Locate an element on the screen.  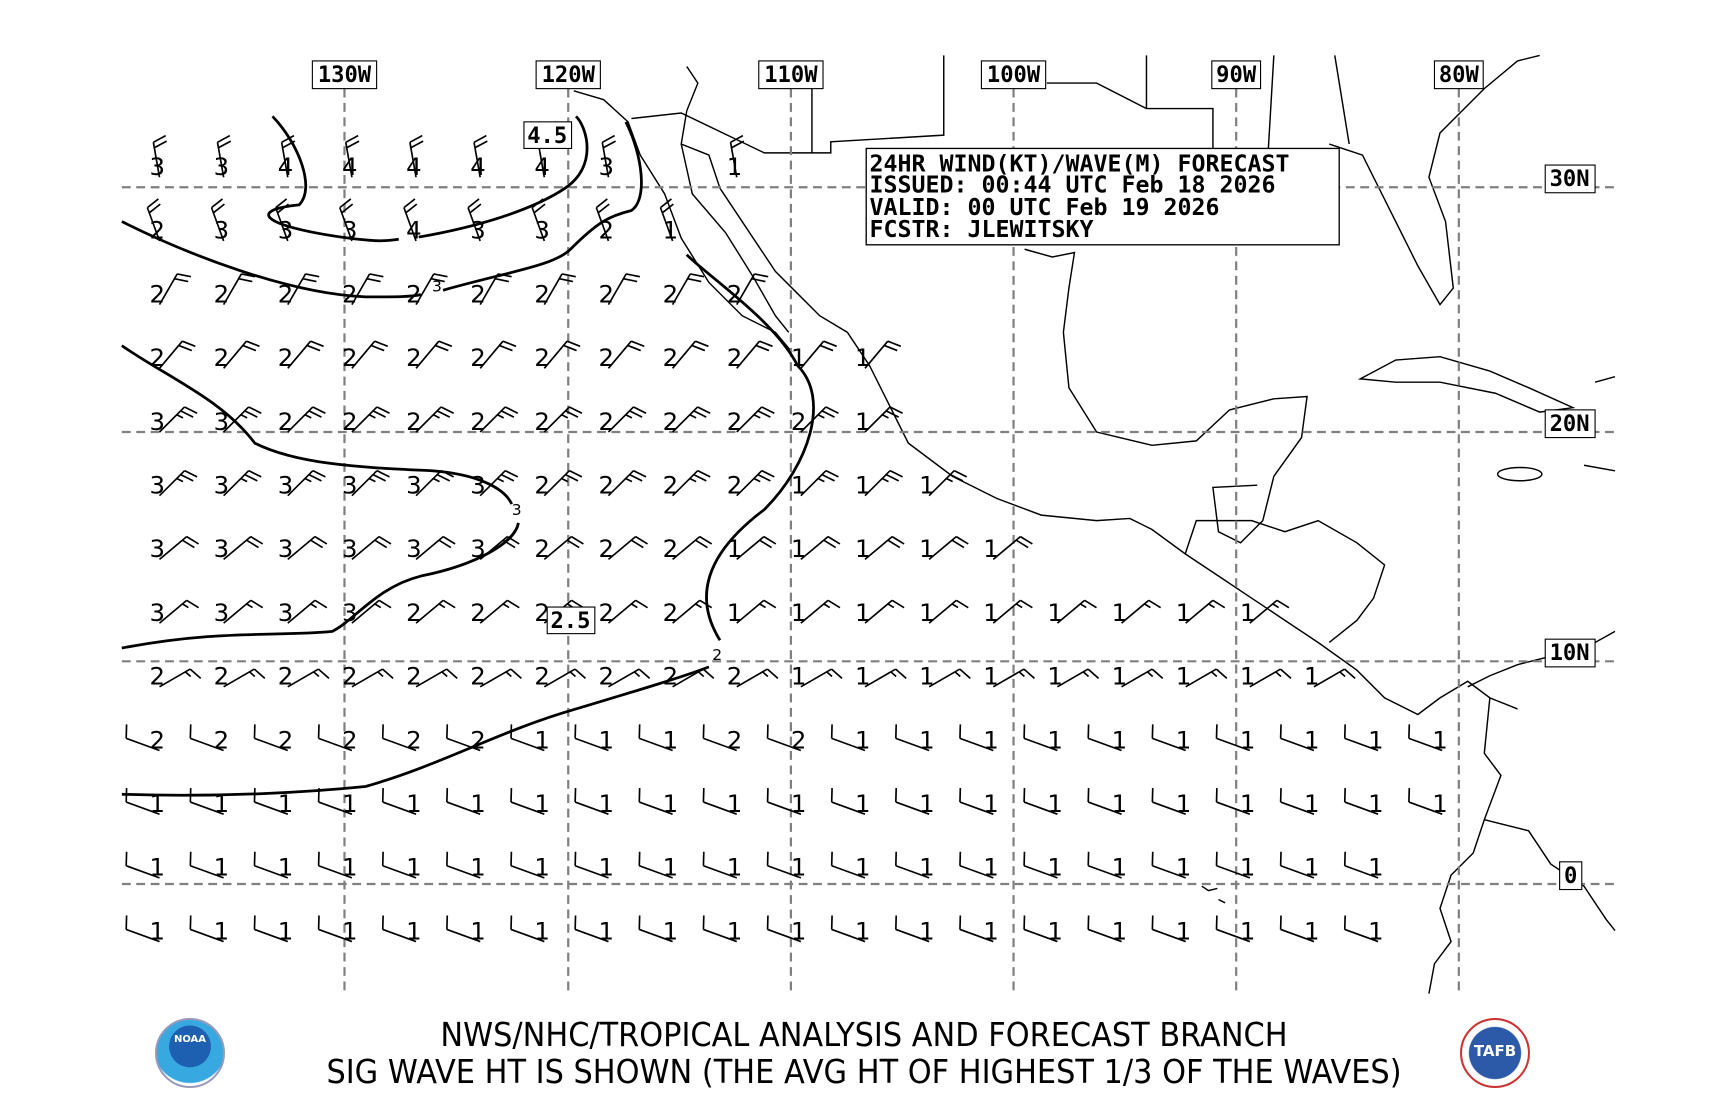
lon-label-120w: 120W is located at coordinates (569, 75).